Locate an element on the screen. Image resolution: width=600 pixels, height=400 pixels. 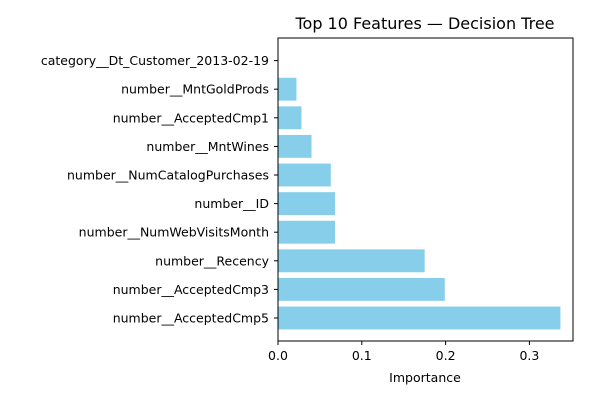
y-tick-label: category__Dt_Customer_2013-02-19 is located at coordinates (155, 60).